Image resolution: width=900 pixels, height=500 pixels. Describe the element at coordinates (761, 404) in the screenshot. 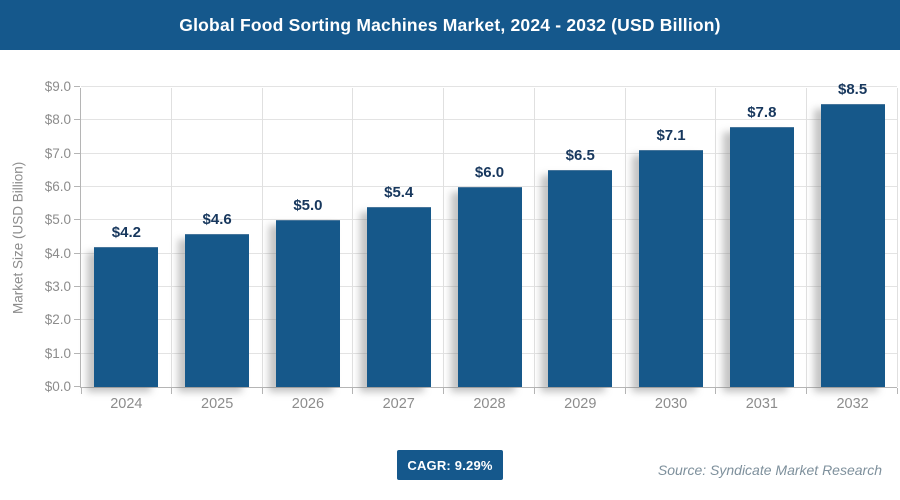

I see `x-tick-label: 2031` at that location.